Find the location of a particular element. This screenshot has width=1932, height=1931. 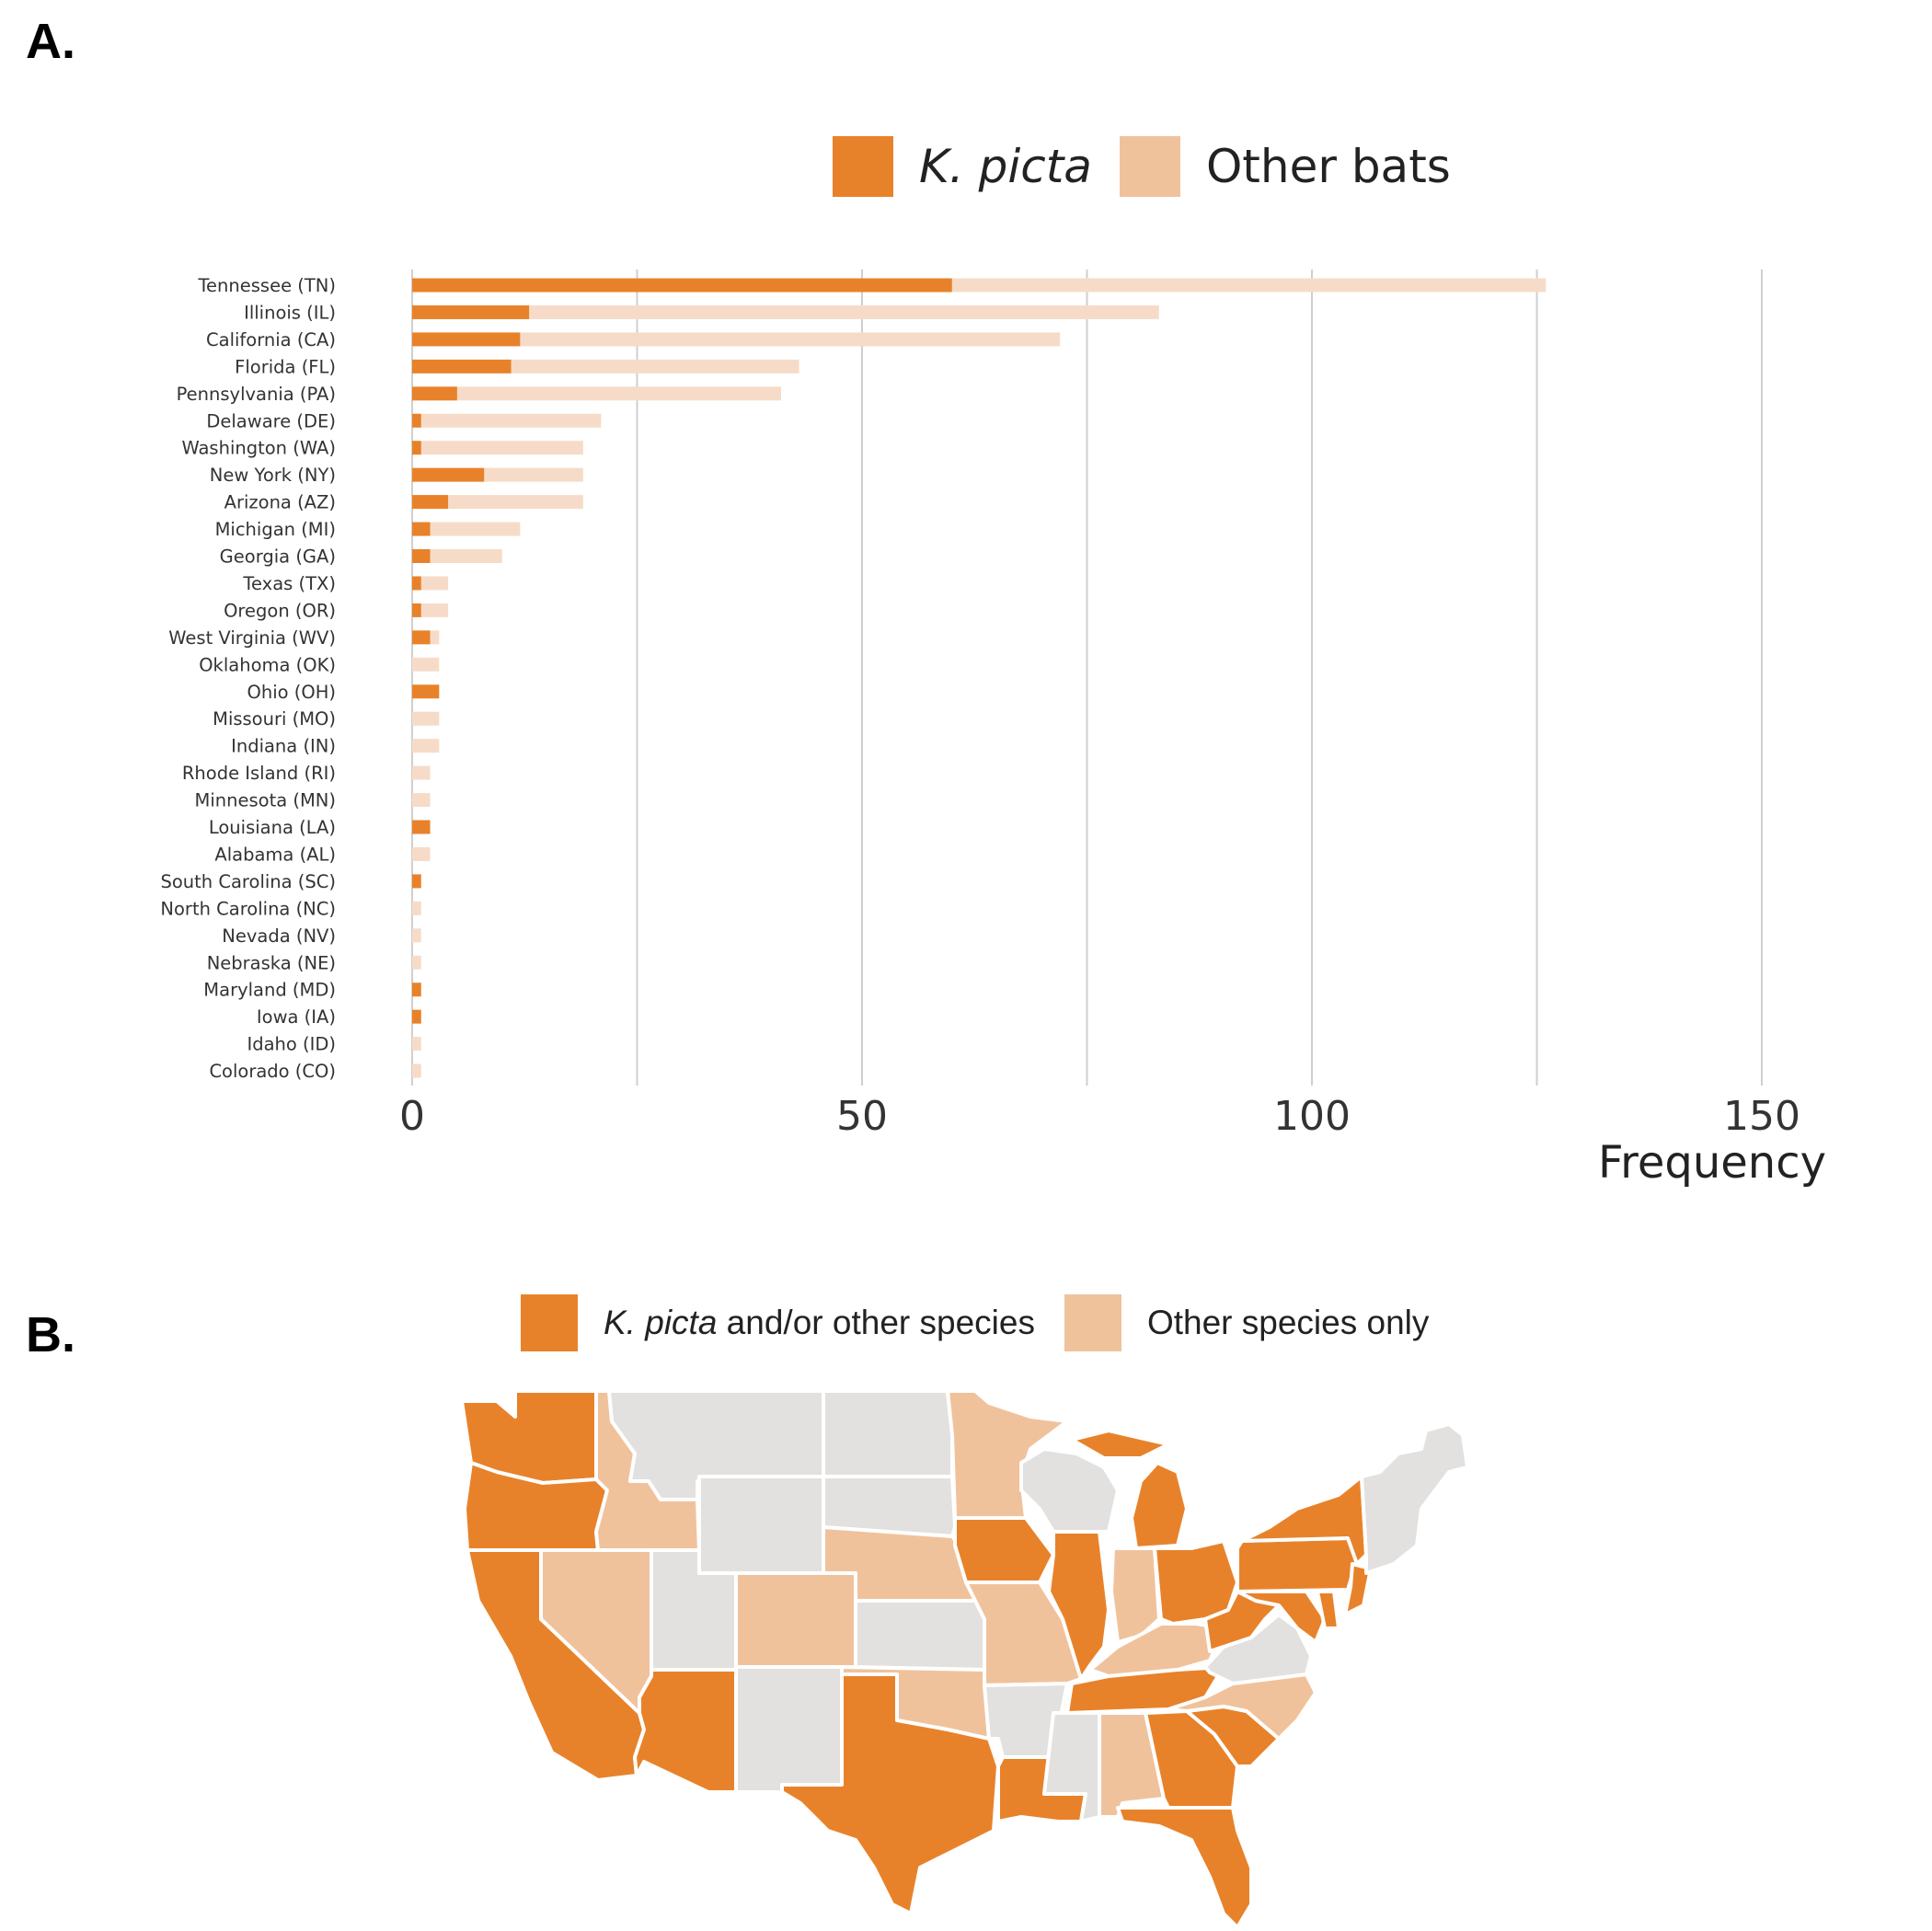

state-md is located at coordinates (1281, 1617).